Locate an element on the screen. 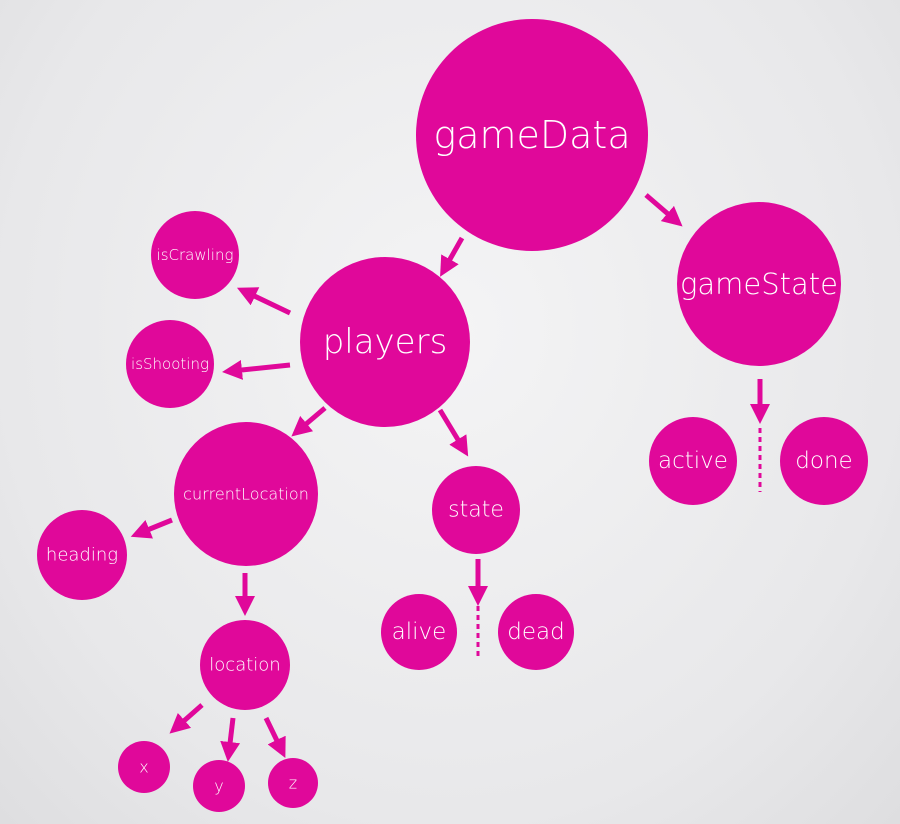  node-gameData: gameData is located at coordinates (532, 135).